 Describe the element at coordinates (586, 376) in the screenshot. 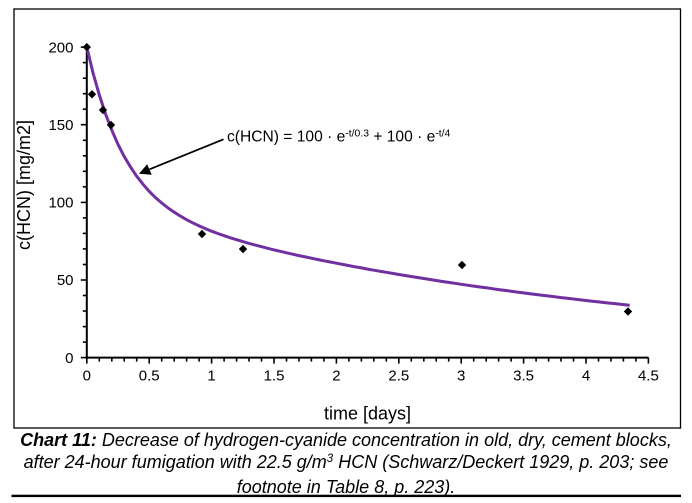

I see `svg-text: 4` at that location.